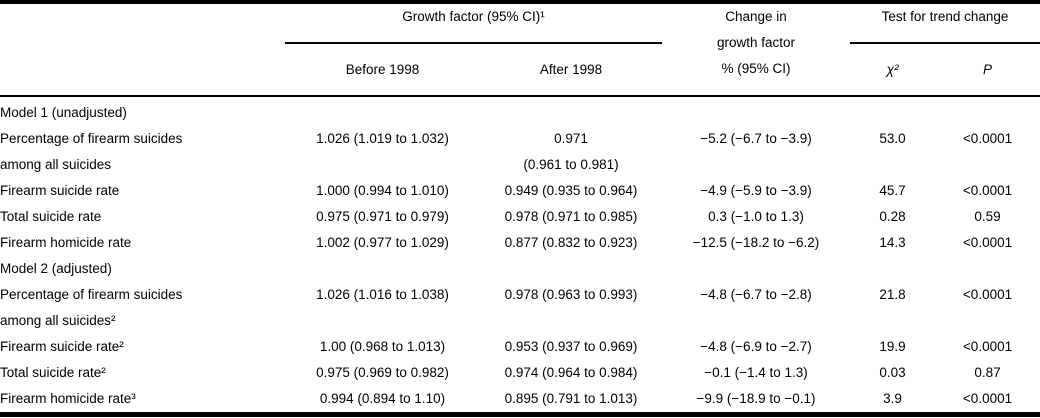  I want to click on header-change-line1: Change in, so click(756, 16).